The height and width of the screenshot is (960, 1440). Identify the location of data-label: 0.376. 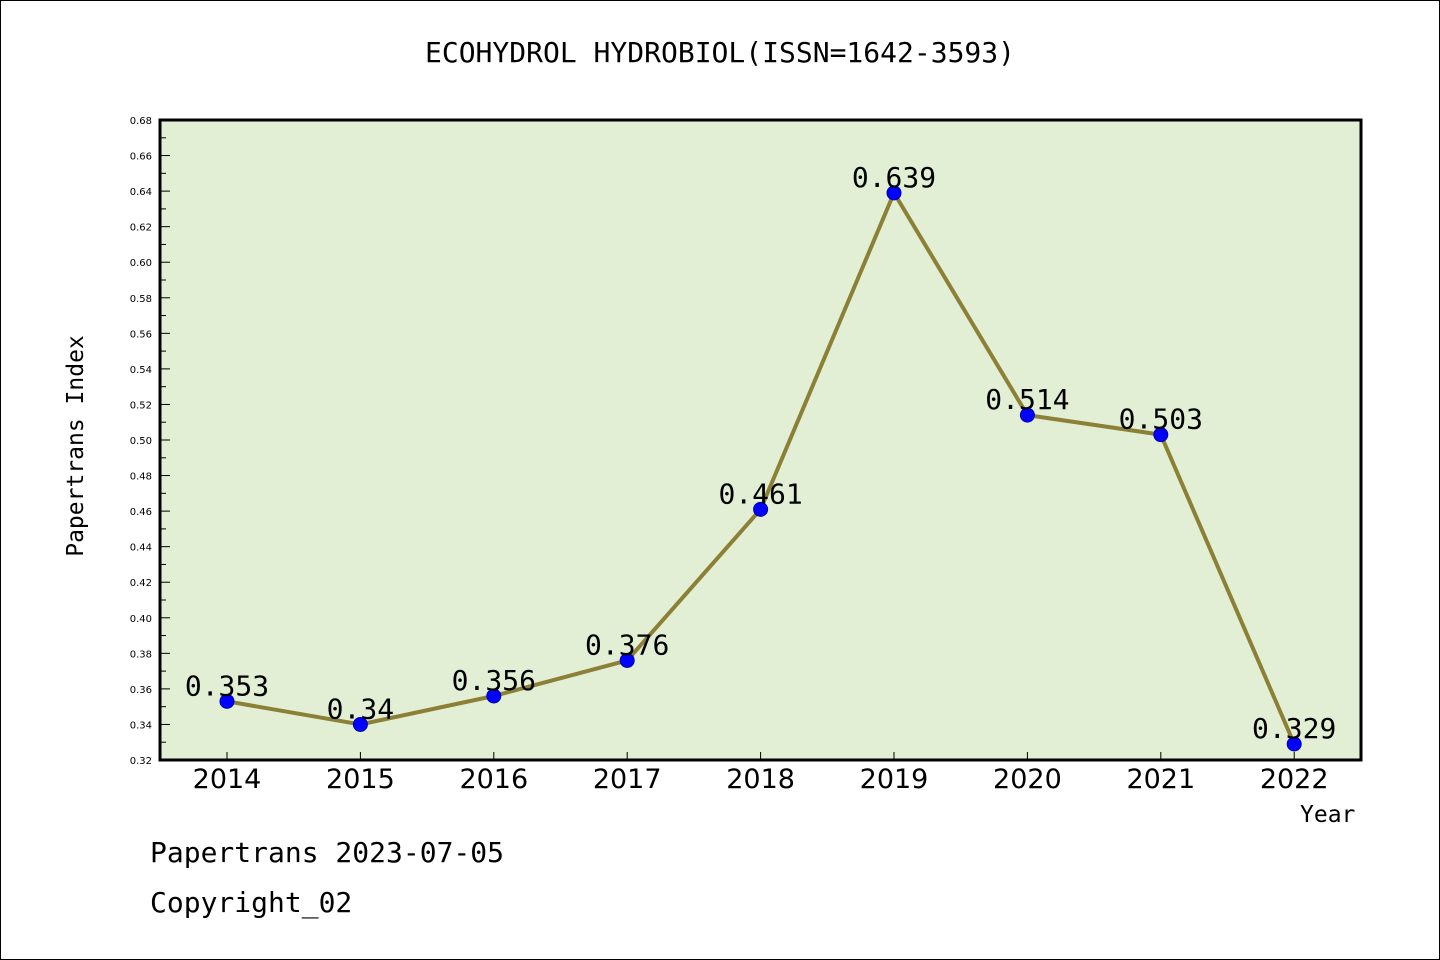
(627, 644).